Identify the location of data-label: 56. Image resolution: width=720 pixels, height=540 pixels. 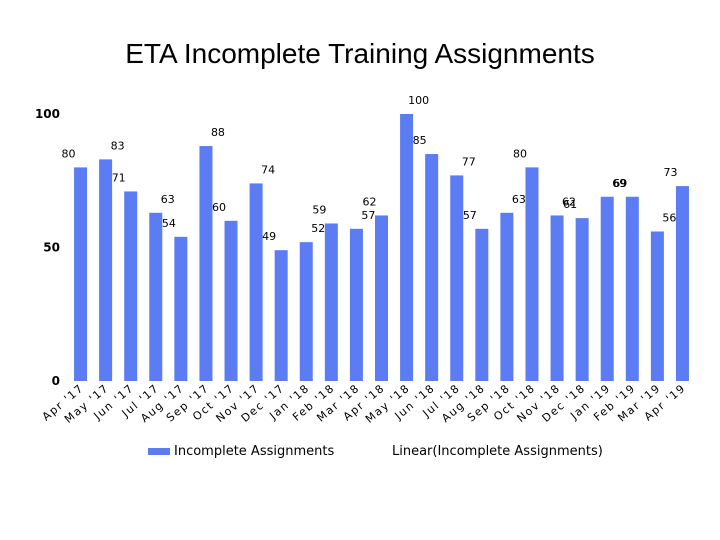
(669, 217).